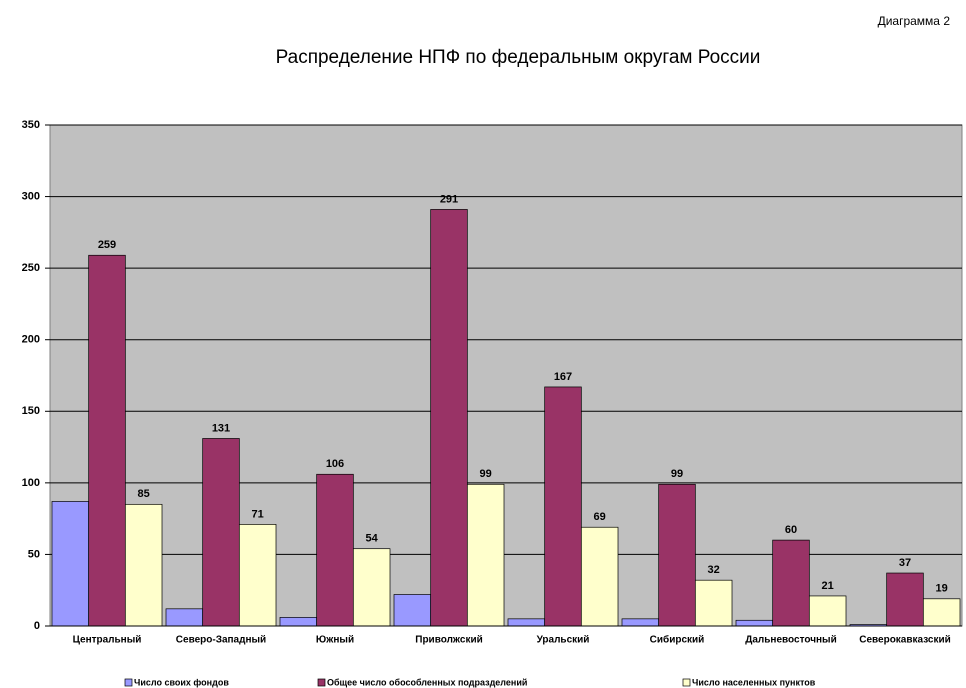 The height and width of the screenshot is (688, 966). I want to click on data-label: 106, so click(335, 464).